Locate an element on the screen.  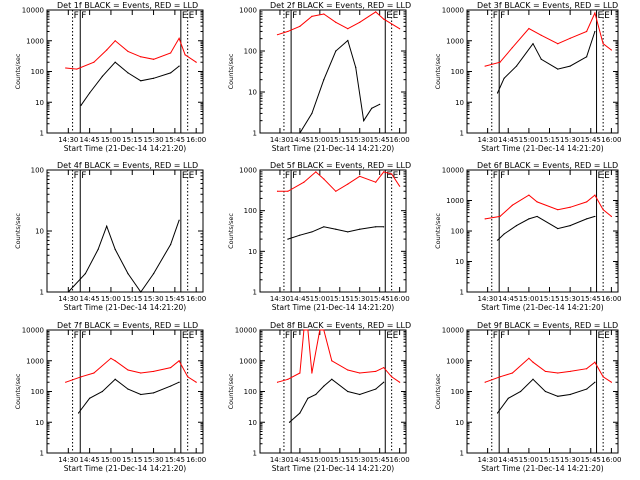
y-tick-label: 1 is located at coordinates (255, 293).